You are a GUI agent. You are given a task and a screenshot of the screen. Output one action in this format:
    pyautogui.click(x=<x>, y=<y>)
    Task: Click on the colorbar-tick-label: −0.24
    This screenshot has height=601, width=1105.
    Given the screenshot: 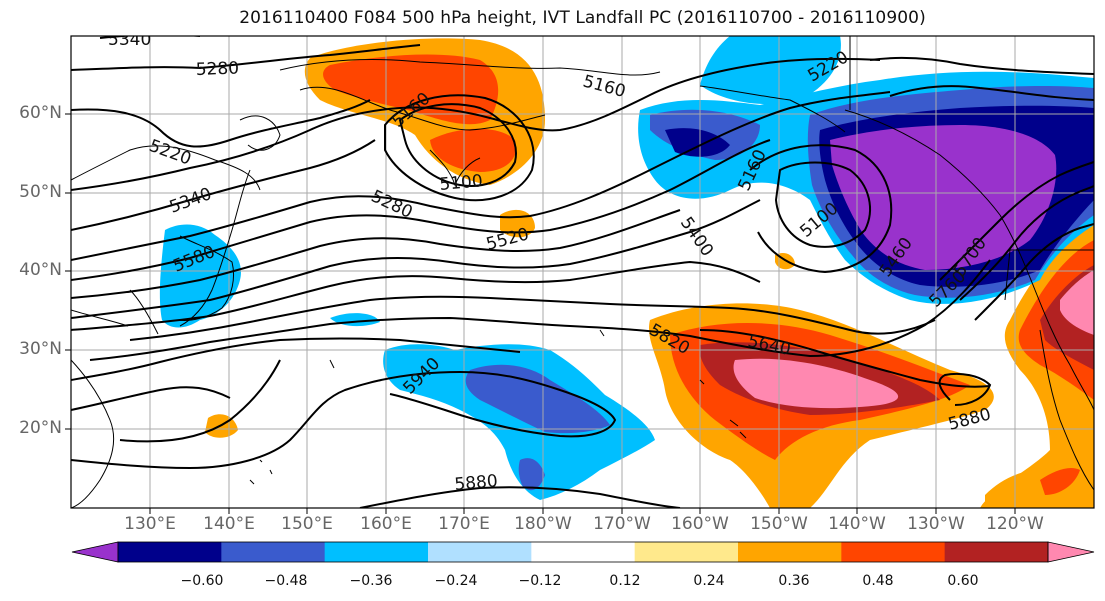 What is the action you would take?
    pyautogui.click(x=456, y=581)
    